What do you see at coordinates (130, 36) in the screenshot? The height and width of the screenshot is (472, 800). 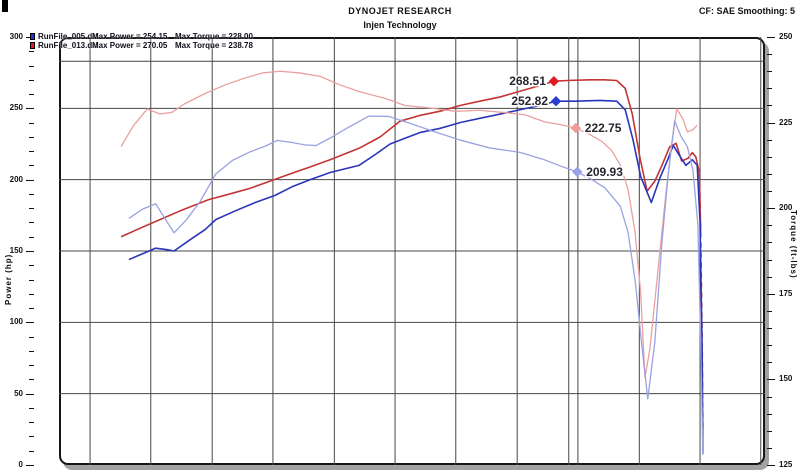 I see `run005-max-power: Max Power = 254.15` at bounding box center [130, 36].